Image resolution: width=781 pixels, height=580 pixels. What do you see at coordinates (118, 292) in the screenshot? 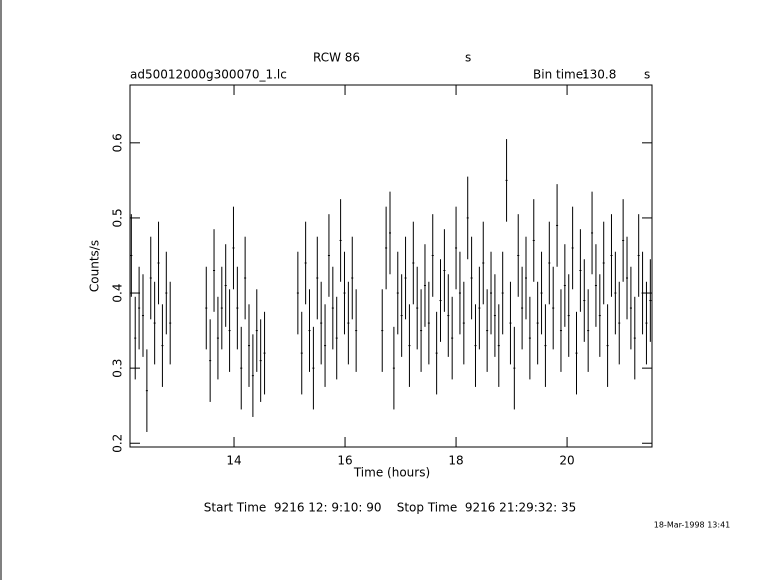
I see `y-tick-label: 0.4` at bounding box center [118, 292].